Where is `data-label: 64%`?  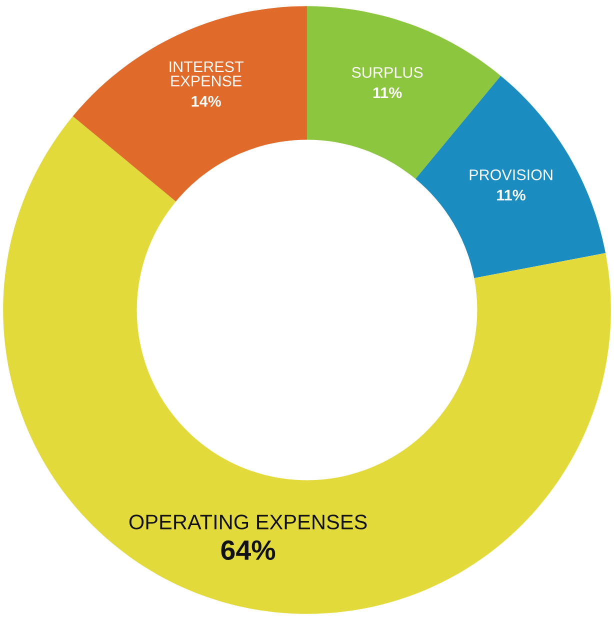 data-label: 64% is located at coordinates (248, 550).